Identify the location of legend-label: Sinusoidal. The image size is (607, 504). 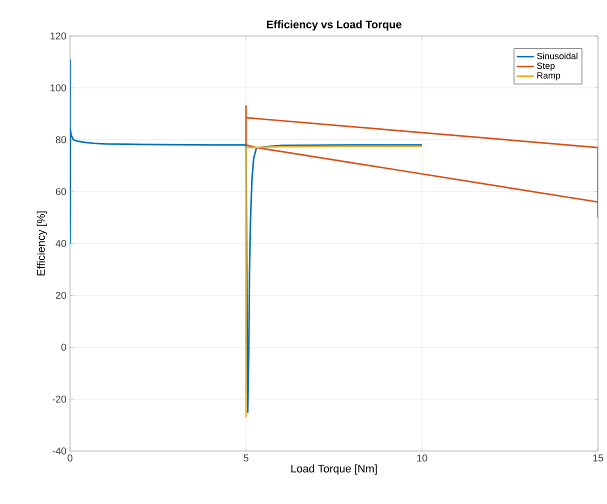
(557, 56).